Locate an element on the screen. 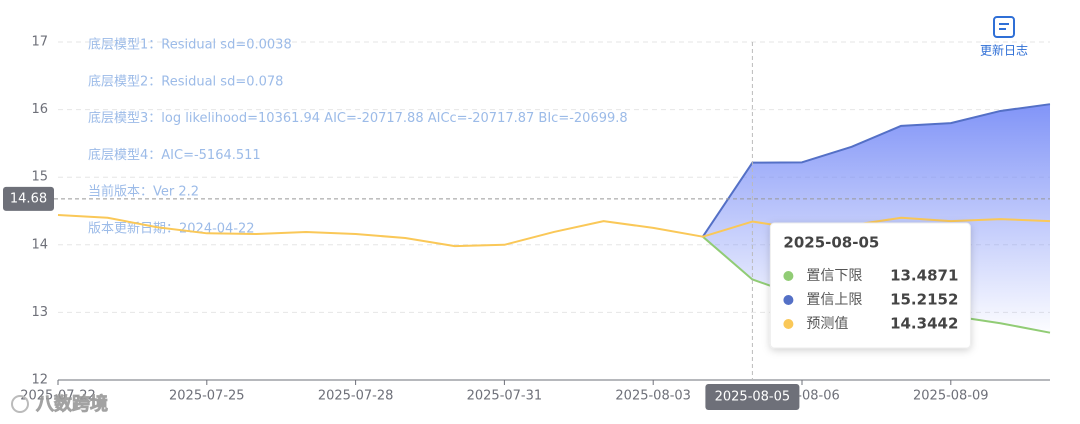 The image size is (1080, 424). button-label: 更新日志 is located at coordinates (1004, 50).